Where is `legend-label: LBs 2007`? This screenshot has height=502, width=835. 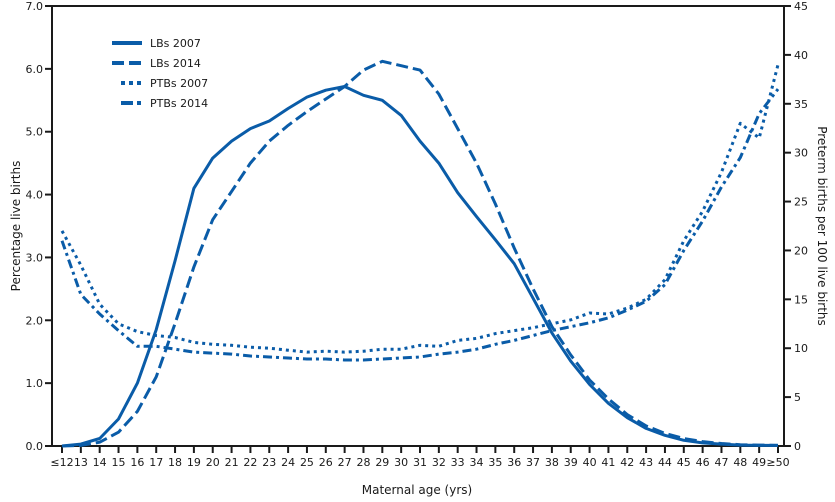
legend-label: LBs 2007 is located at coordinates (175, 43).